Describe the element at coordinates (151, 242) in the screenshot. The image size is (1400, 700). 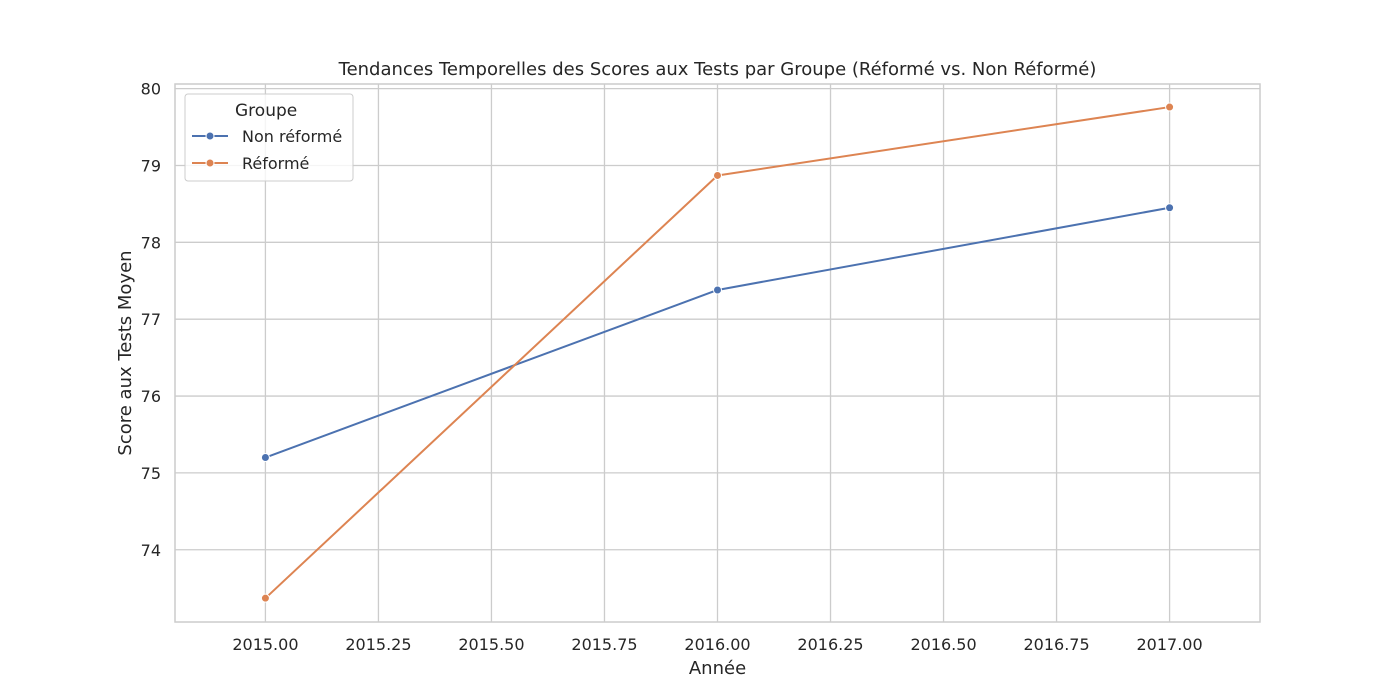
I see `y-tick-label: 78` at that location.